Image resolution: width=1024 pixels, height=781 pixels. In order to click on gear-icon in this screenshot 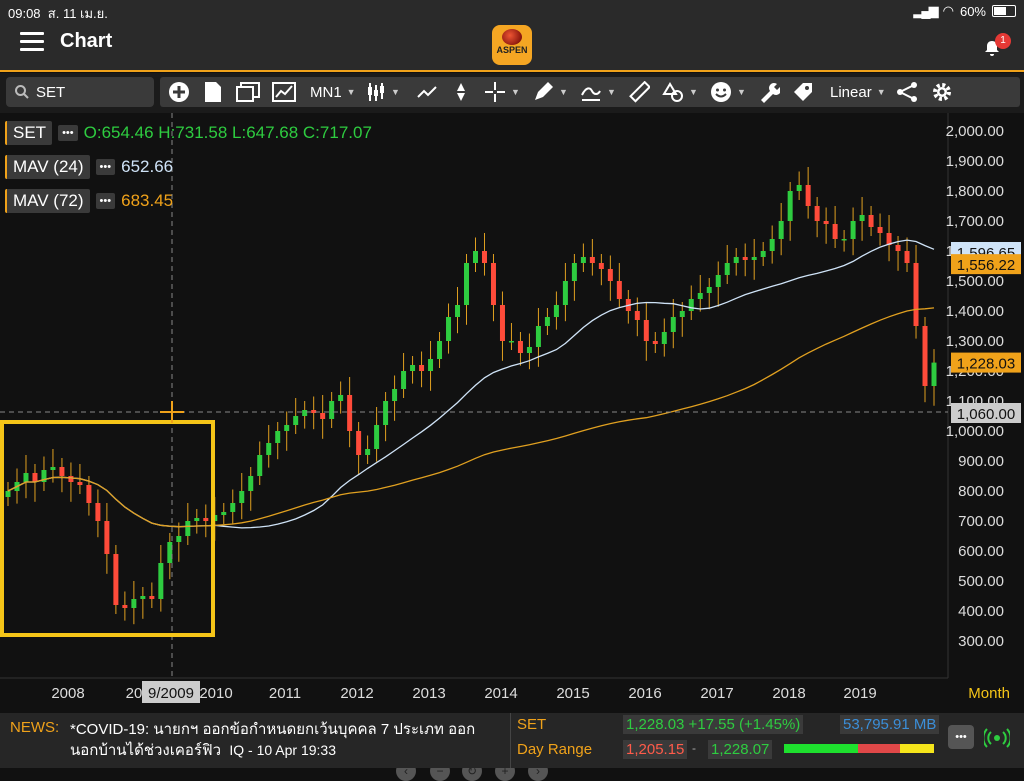, I will do `click(942, 92)`.